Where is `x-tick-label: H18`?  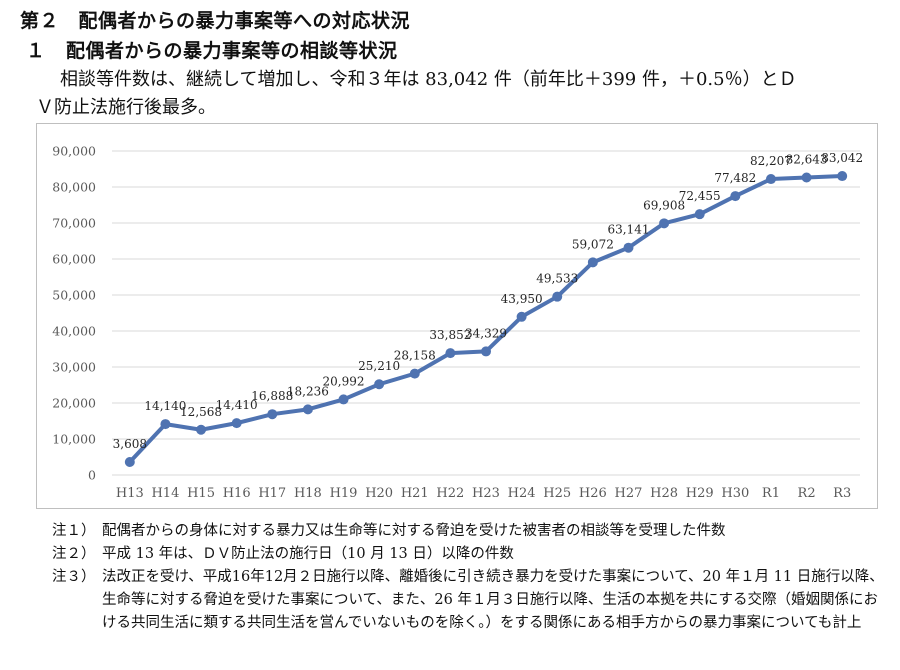
x-tick-label: H18 is located at coordinates (308, 493).